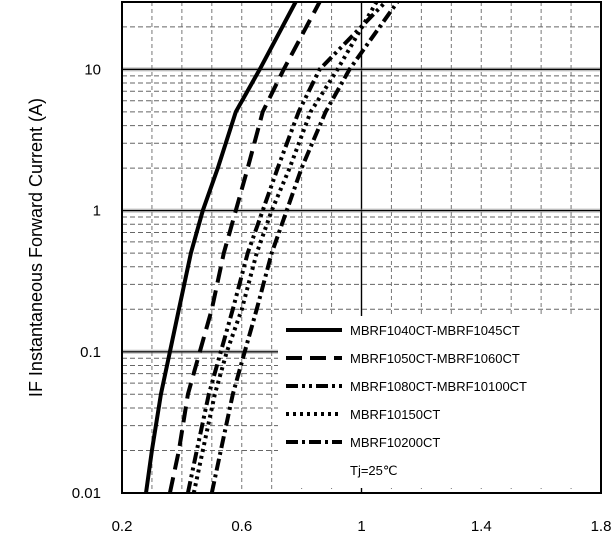 This screenshot has height=551, width=616. What do you see at coordinates (90, 352) in the screenshot?
I see `y-tick-label: 0.1` at bounding box center [90, 352].